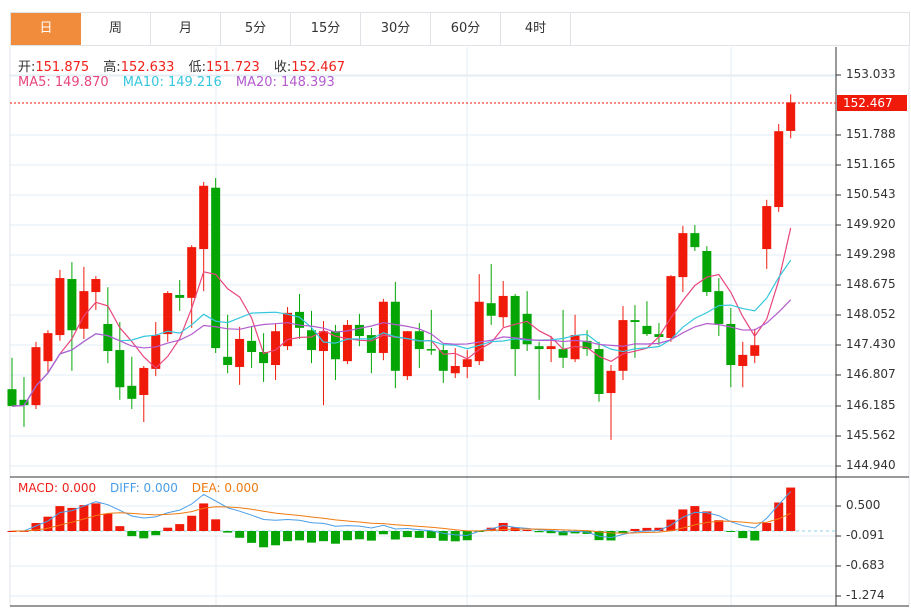 Image resolution: width=911 pixels, height=608 pixels. What do you see at coordinates (318, 67) in the screenshot?
I see `close-value: 152.467` at bounding box center [318, 67].